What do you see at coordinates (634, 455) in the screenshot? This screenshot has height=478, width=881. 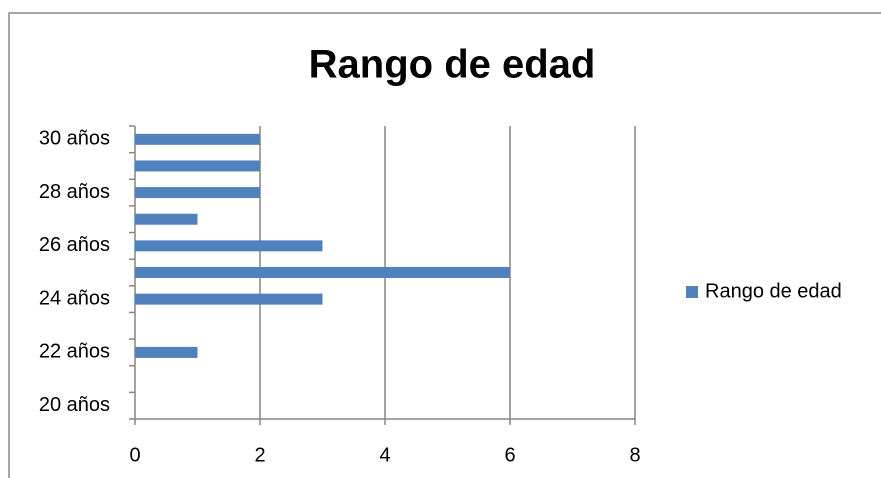 I see `x-tick-label: 8` at bounding box center [634, 455].